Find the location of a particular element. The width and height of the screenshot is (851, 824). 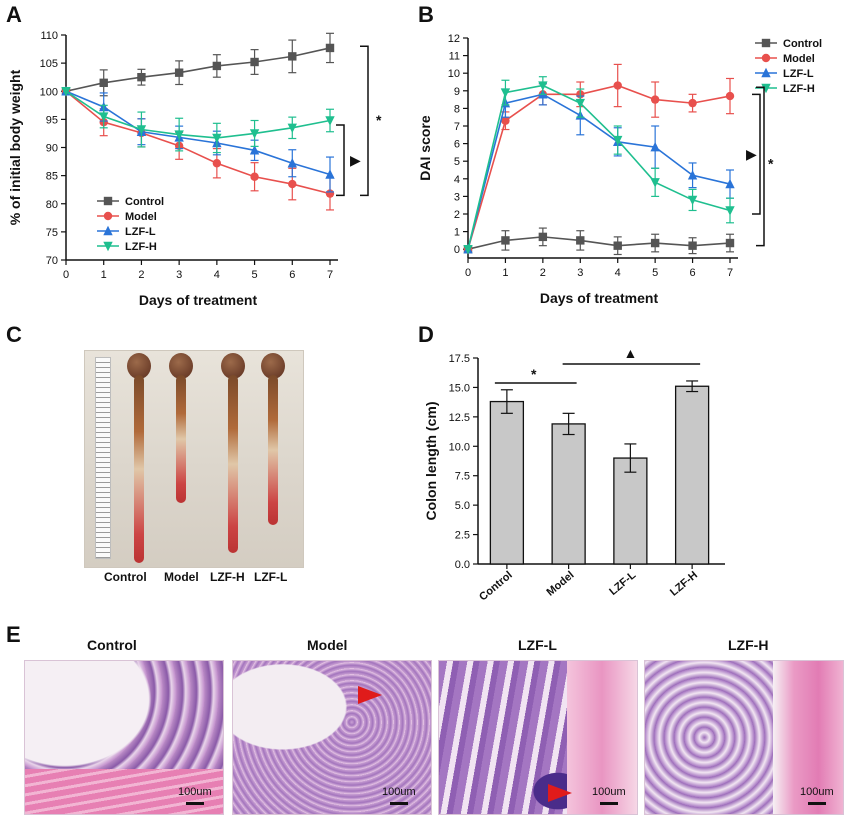

x-tick-label: LZF-L is located at coordinates (622, 583).